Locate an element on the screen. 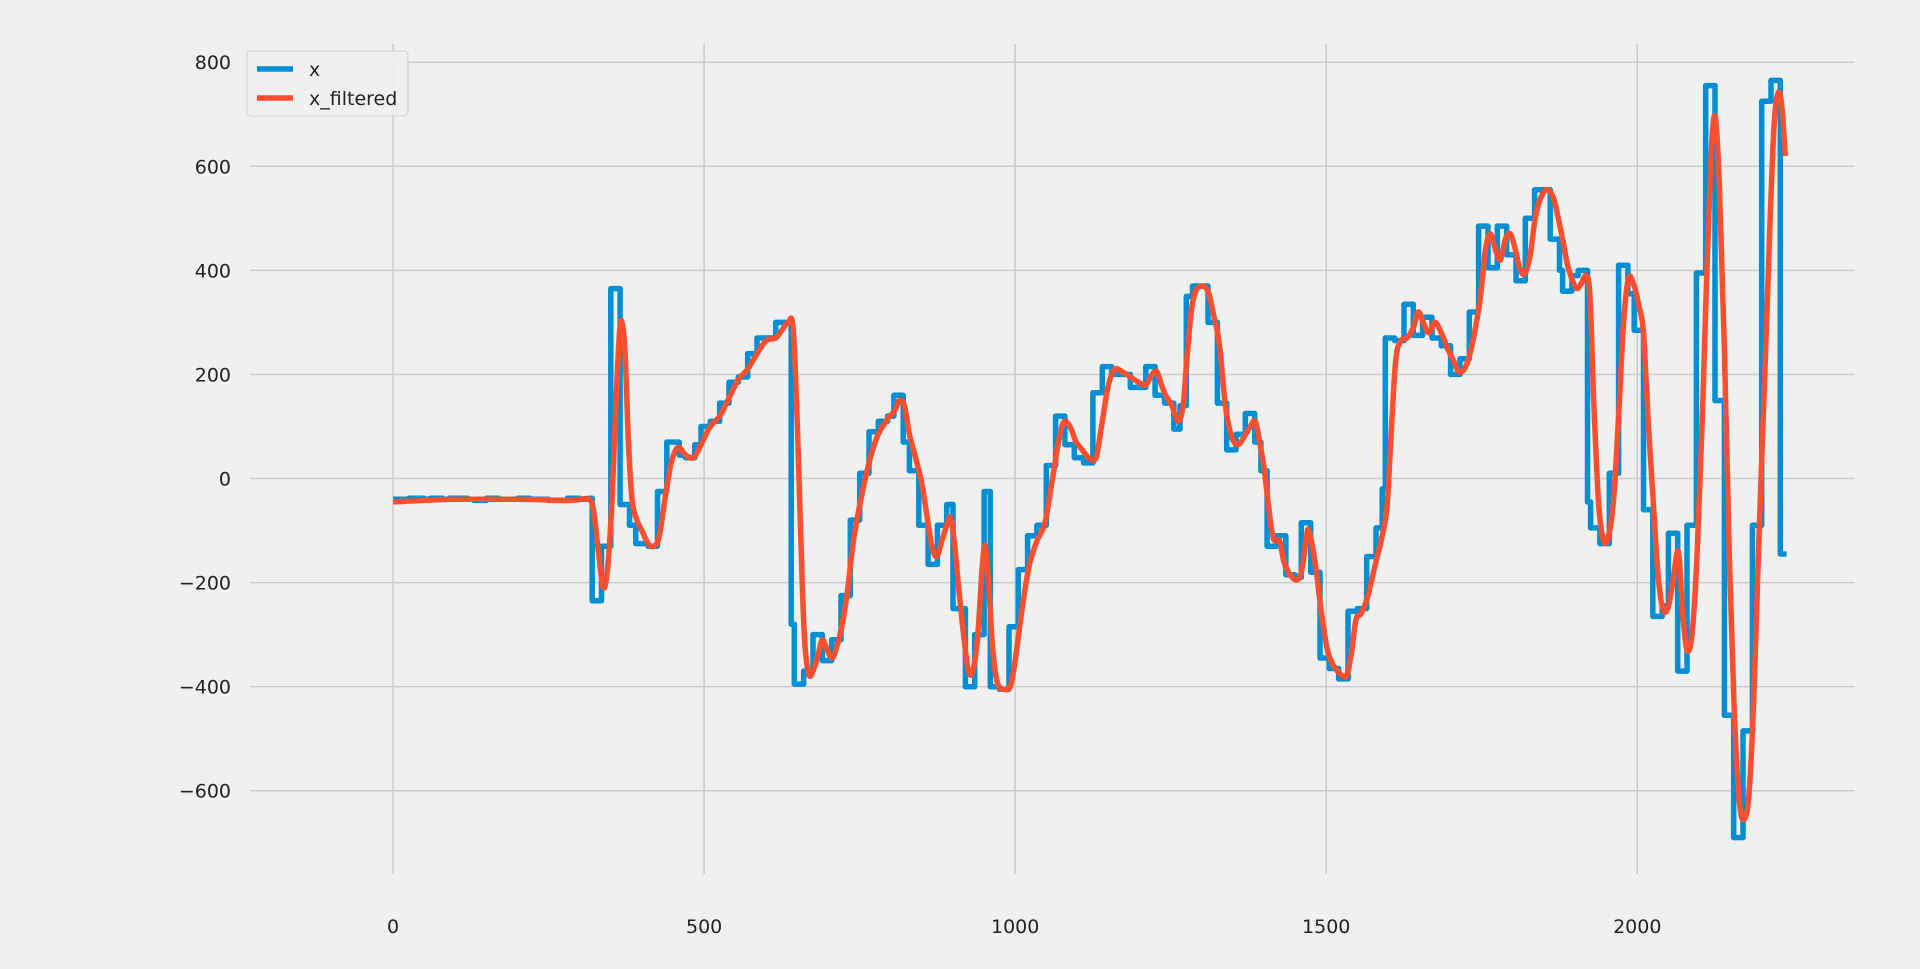 This screenshot has width=1920, height=969. y-tick-label: 0 is located at coordinates (225, 480).